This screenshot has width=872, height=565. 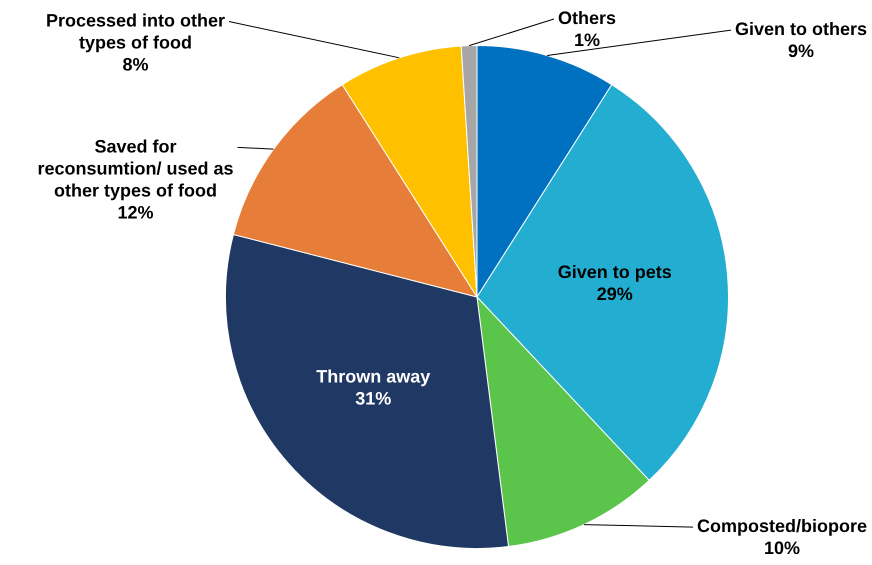 I want to click on data-label: 12%, so click(x=135, y=212).